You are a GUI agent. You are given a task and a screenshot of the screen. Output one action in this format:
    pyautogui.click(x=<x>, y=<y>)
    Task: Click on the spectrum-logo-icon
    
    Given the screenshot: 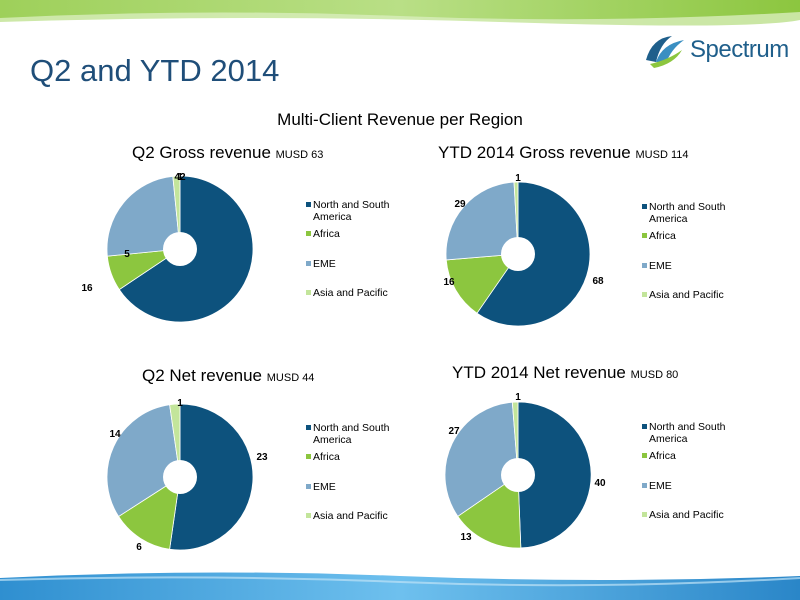 What is the action you would take?
    pyautogui.click(x=665, y=52)
    